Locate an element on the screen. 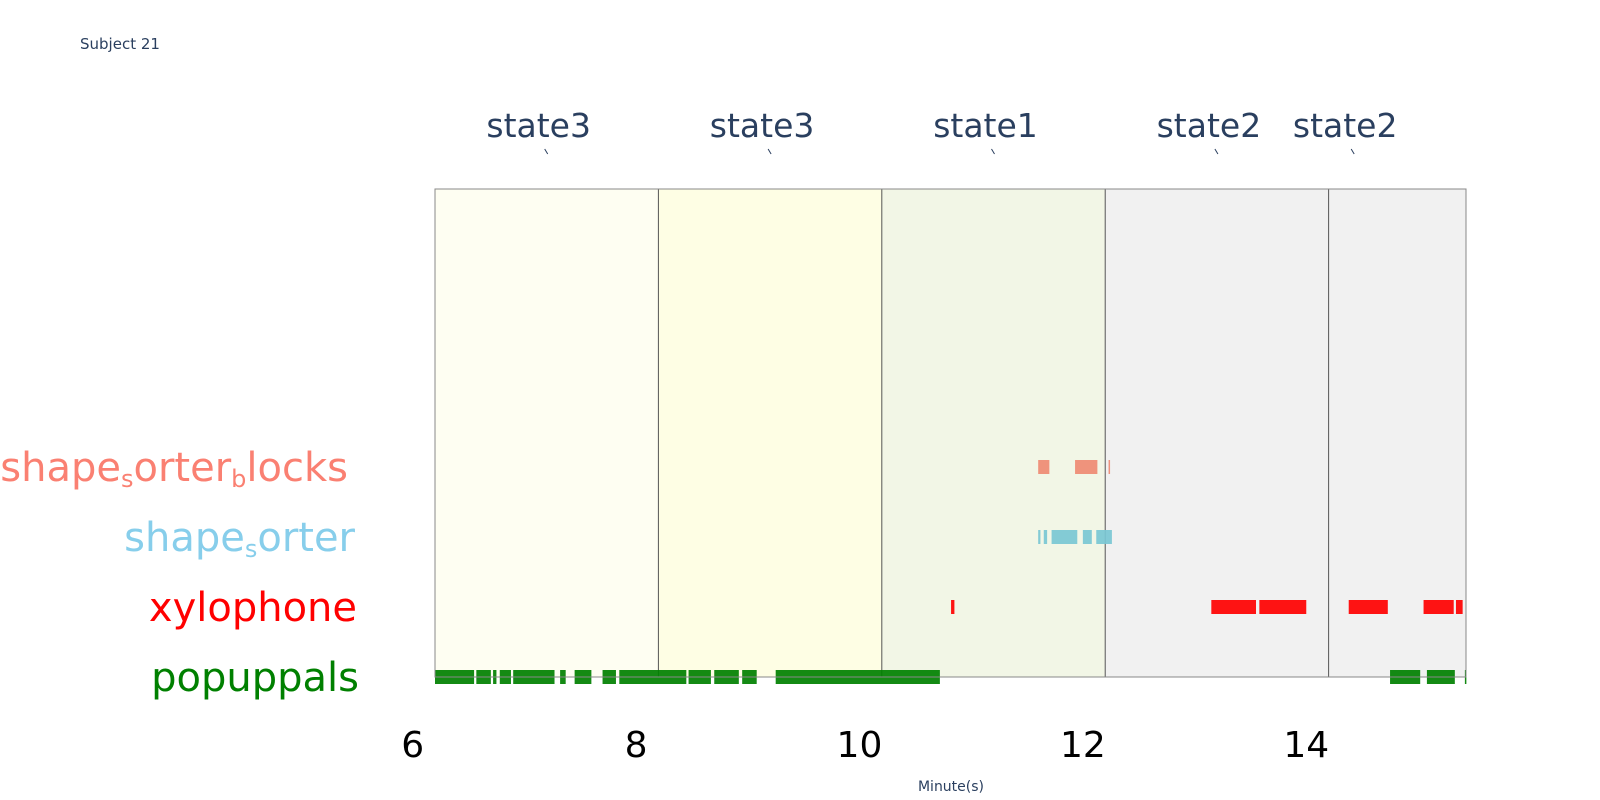 The width and height of the screenshot is (1600, 800). state-label: state1 is located at coordinates (985, 125).